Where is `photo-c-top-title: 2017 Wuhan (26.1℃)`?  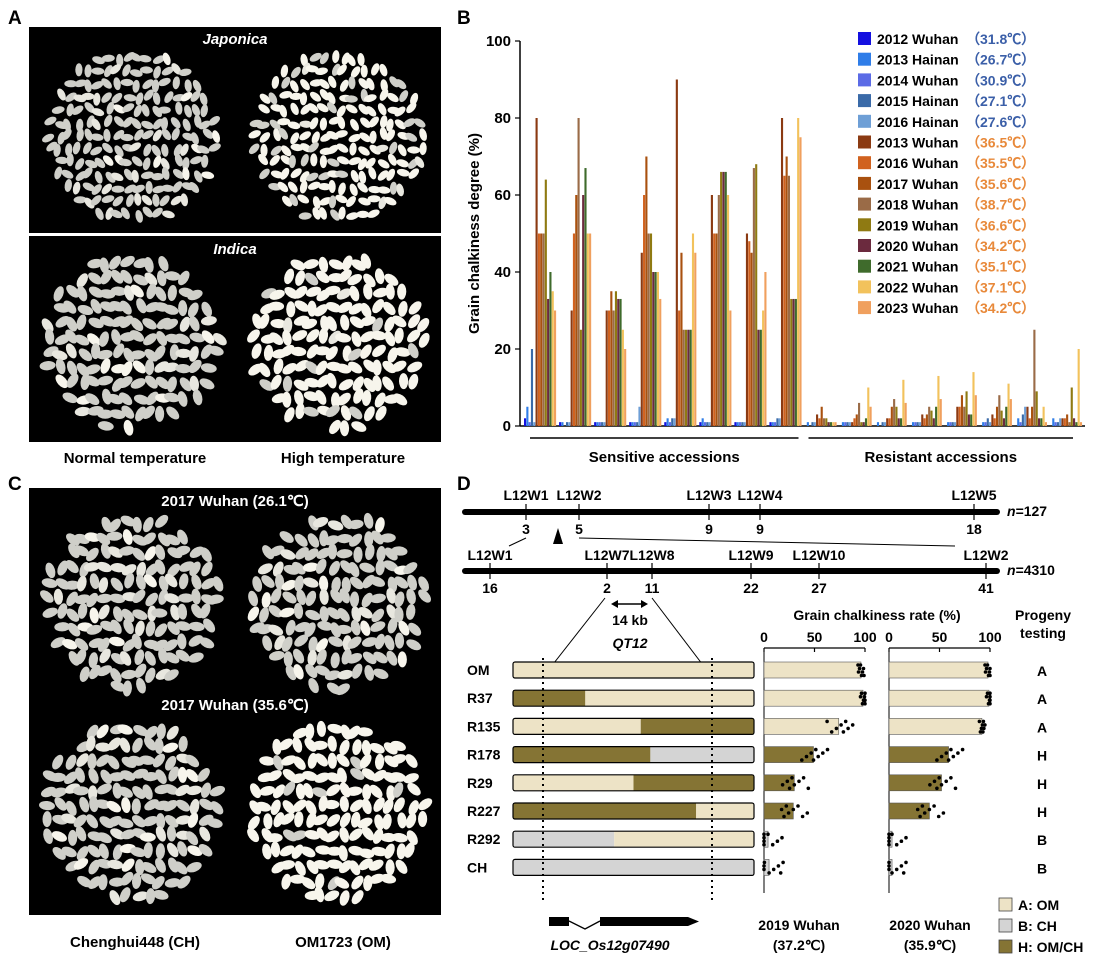 photo-c-top-title: 2017 Wuhan (26.1℃) is located at coordinates (235, 501).